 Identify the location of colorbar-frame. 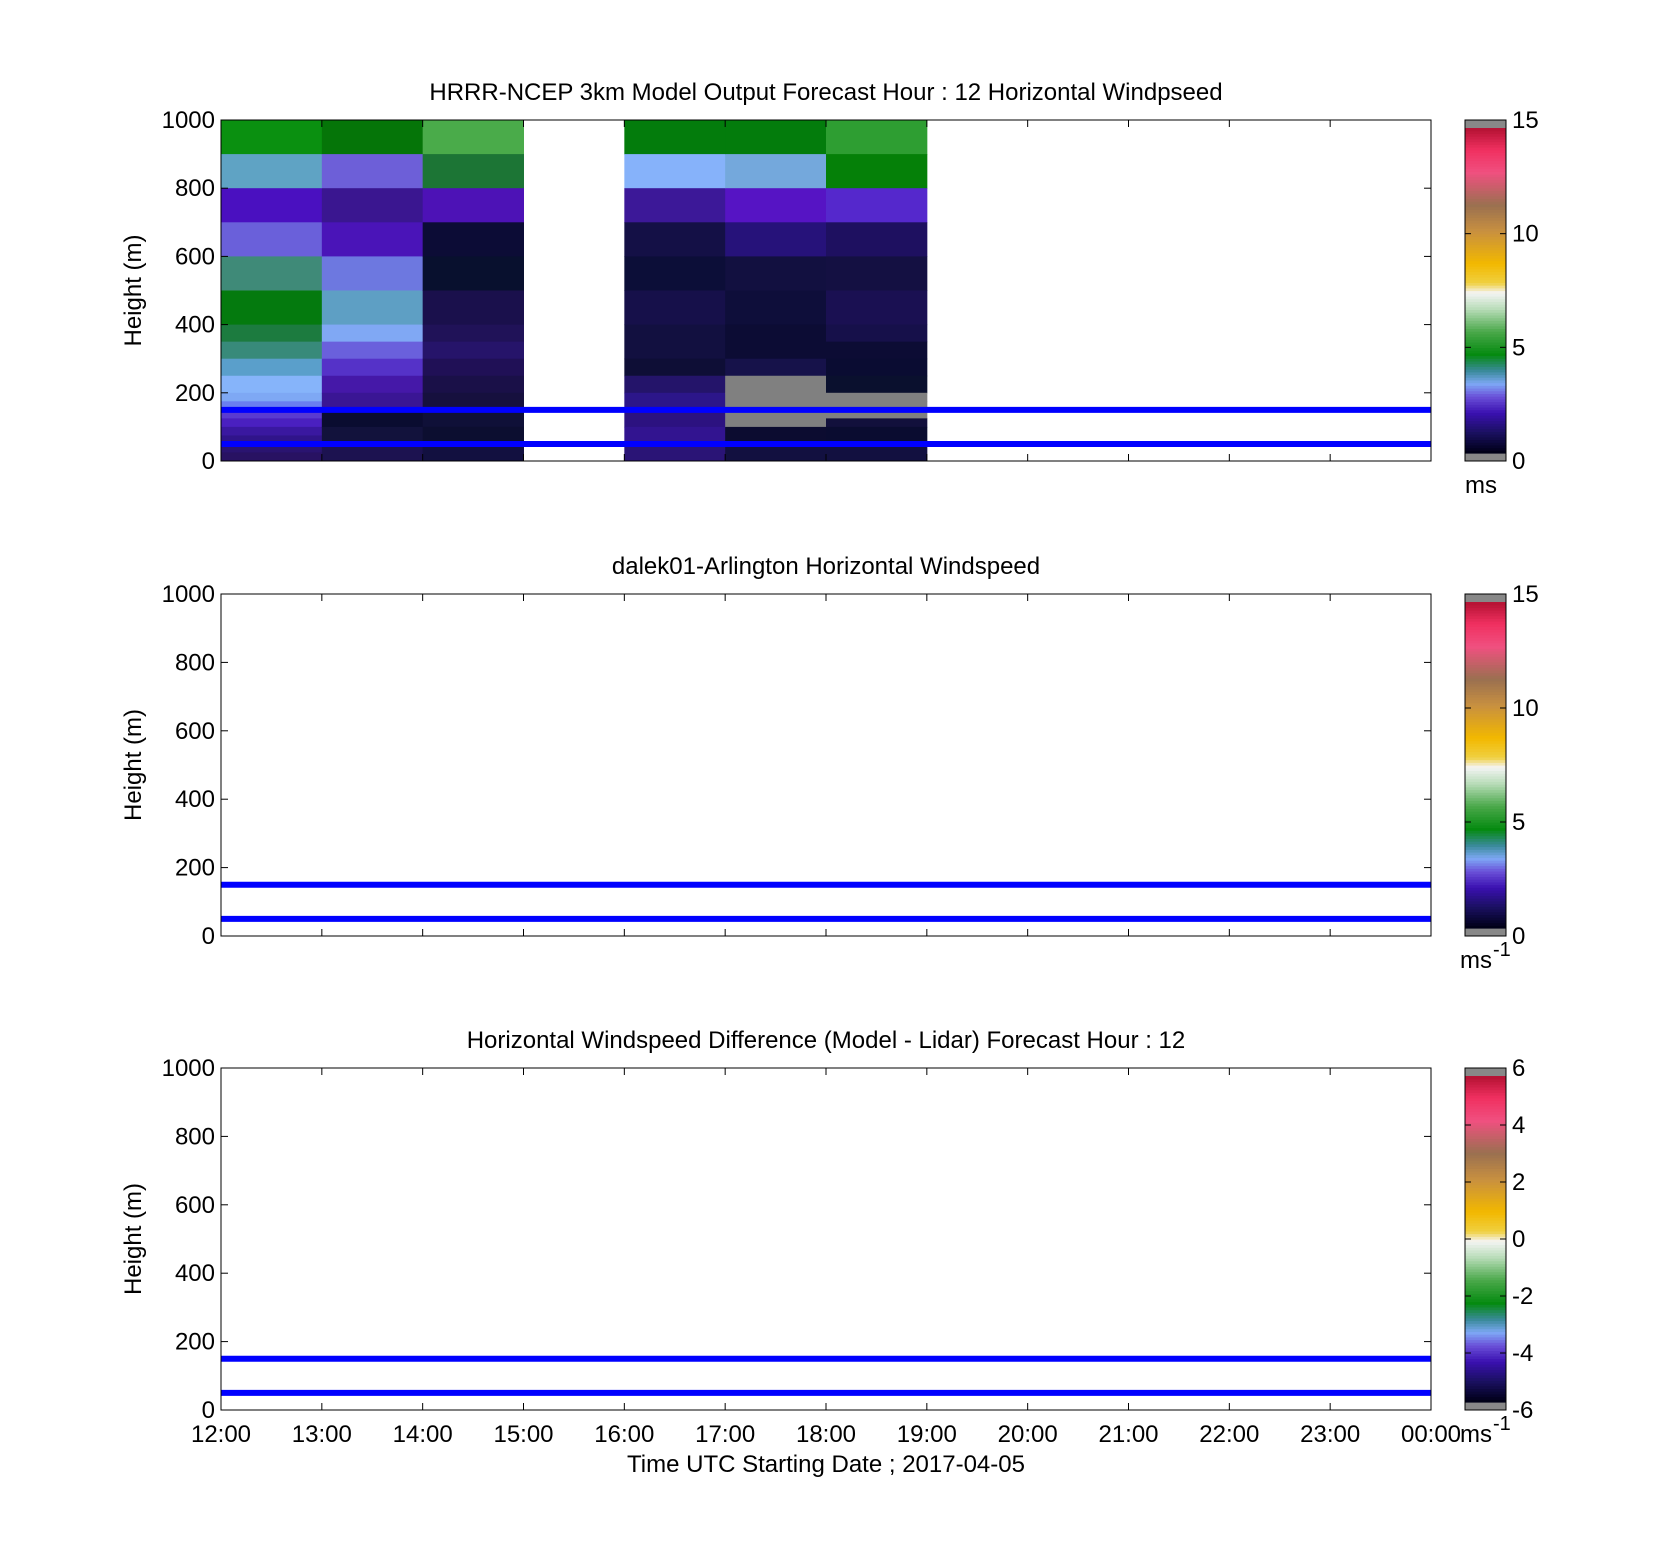
(1485, 765).